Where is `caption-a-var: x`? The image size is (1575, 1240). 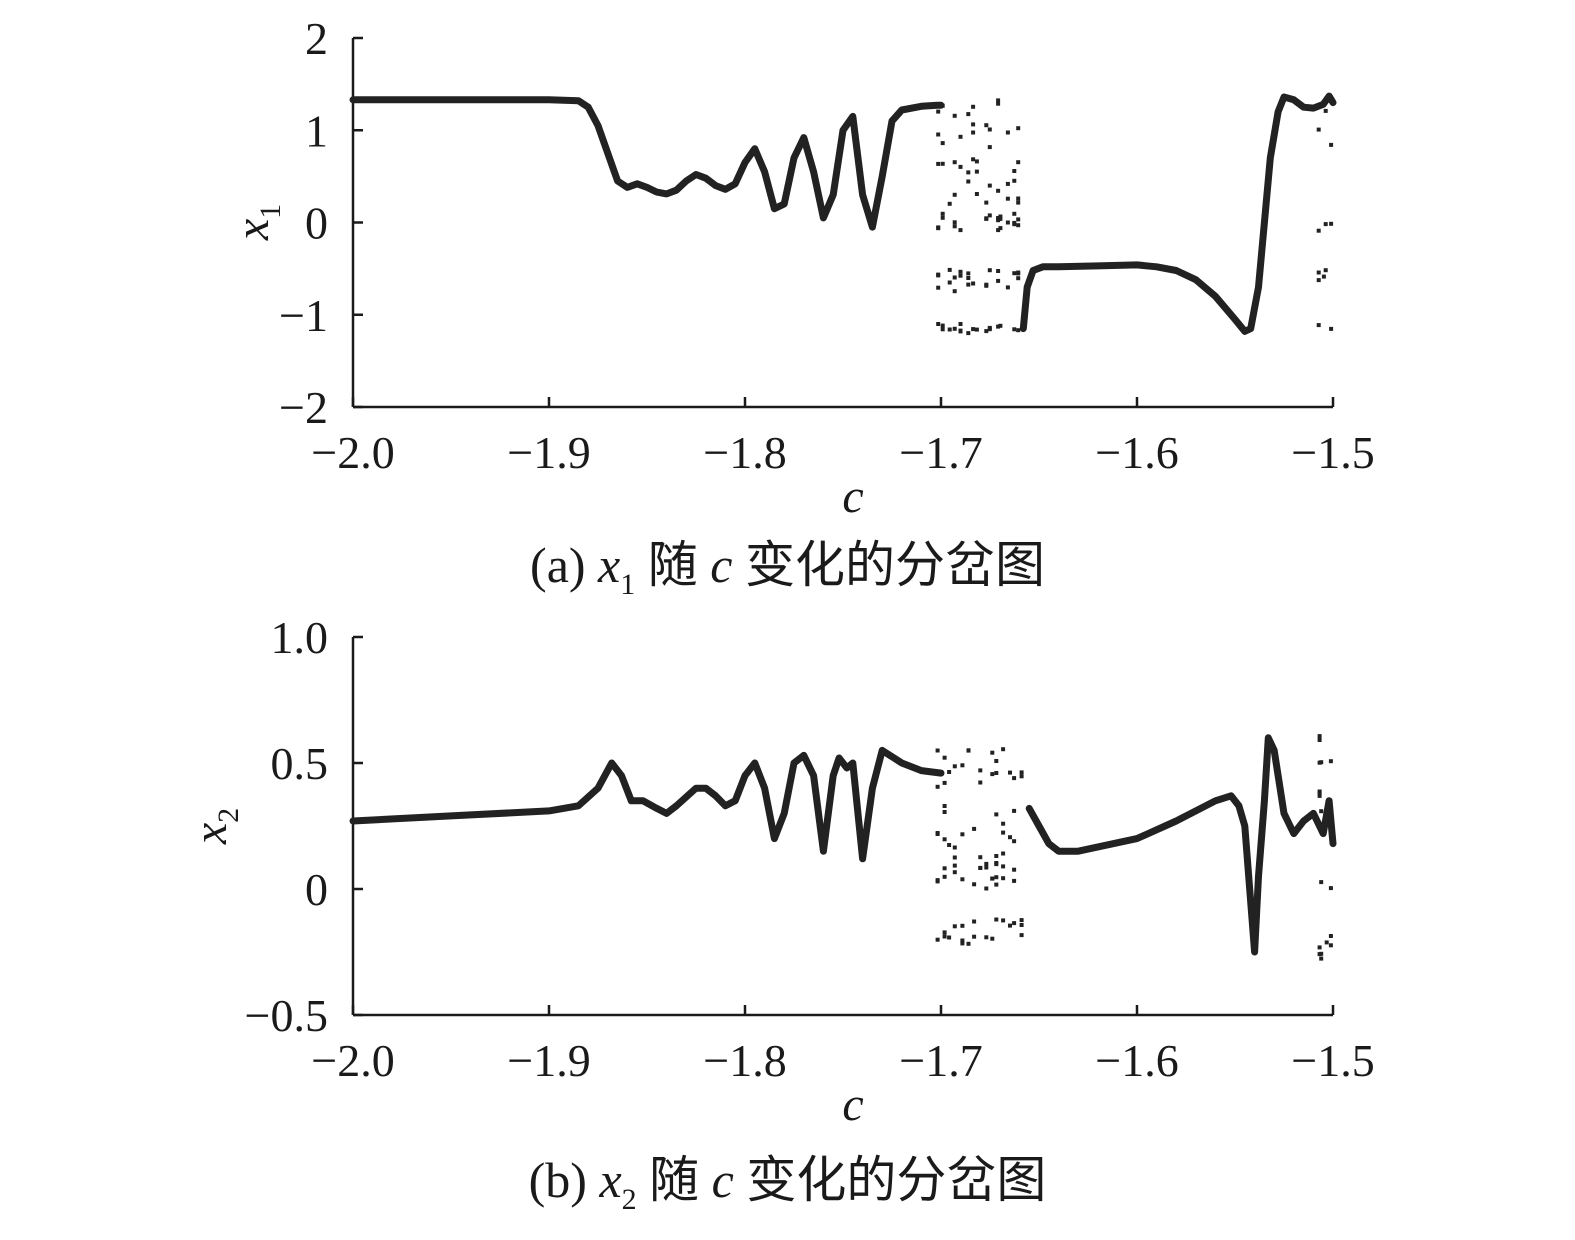
caption-a-var: x is located at coordinates (609, 565).